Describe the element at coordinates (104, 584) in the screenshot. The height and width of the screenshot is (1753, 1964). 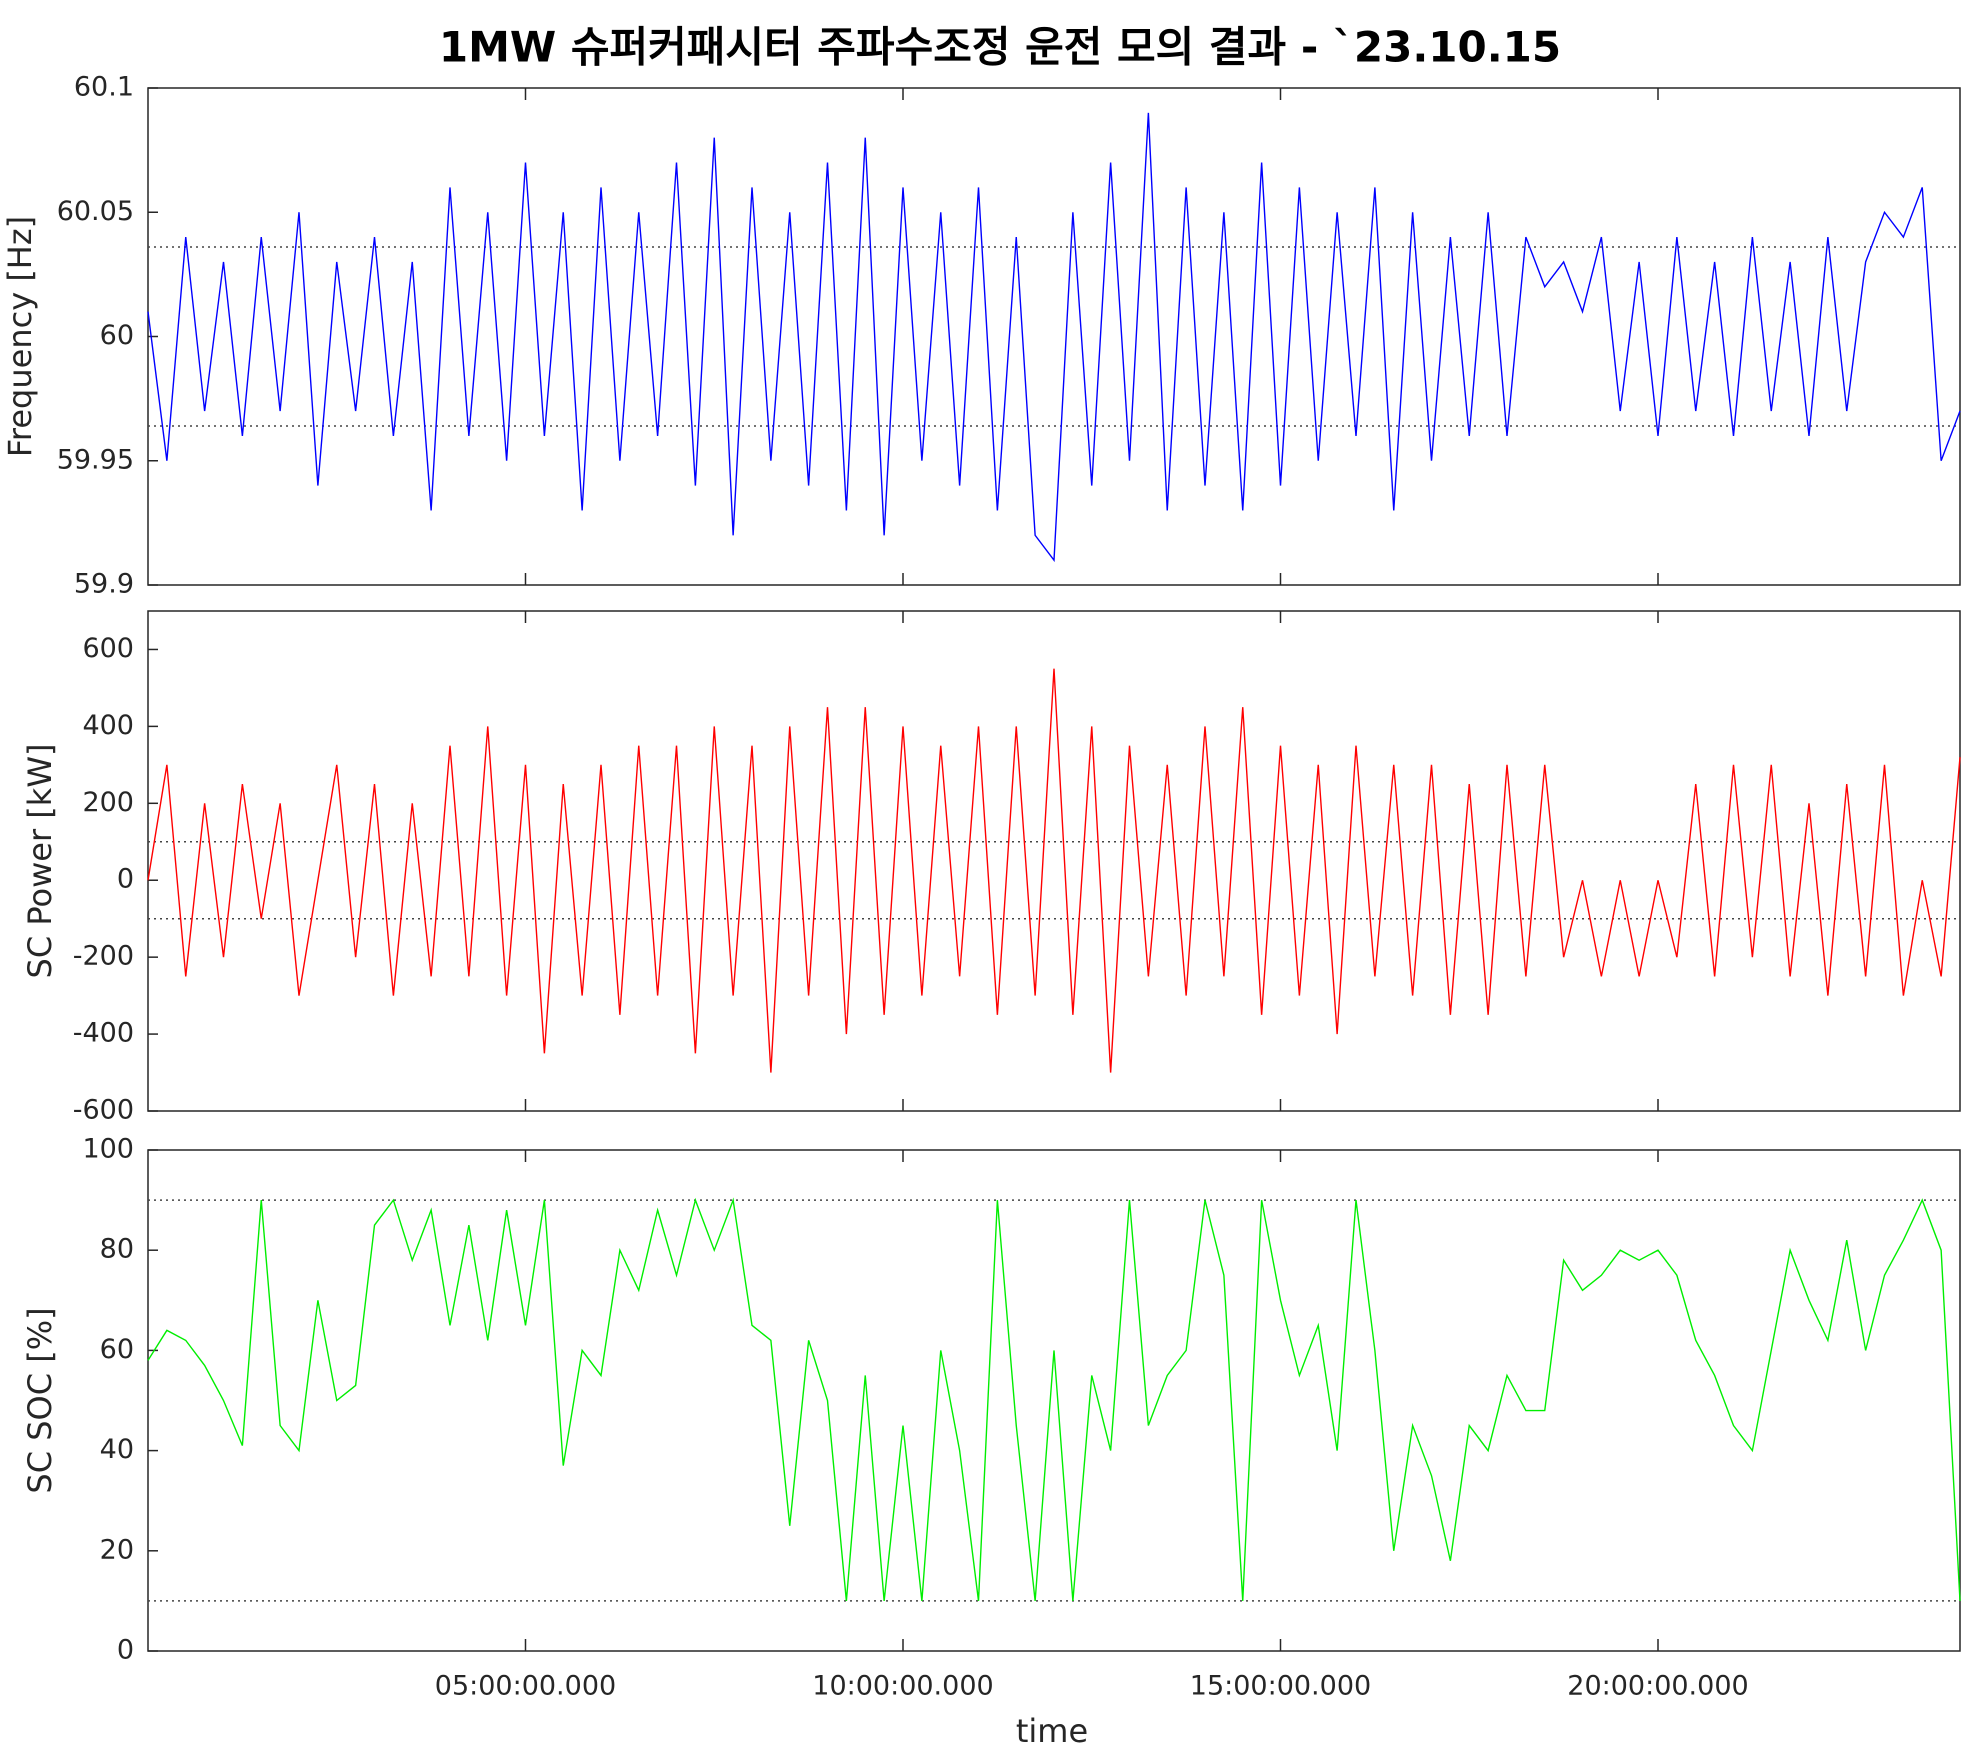
I see `y-tick-label: 59.9` at that location.